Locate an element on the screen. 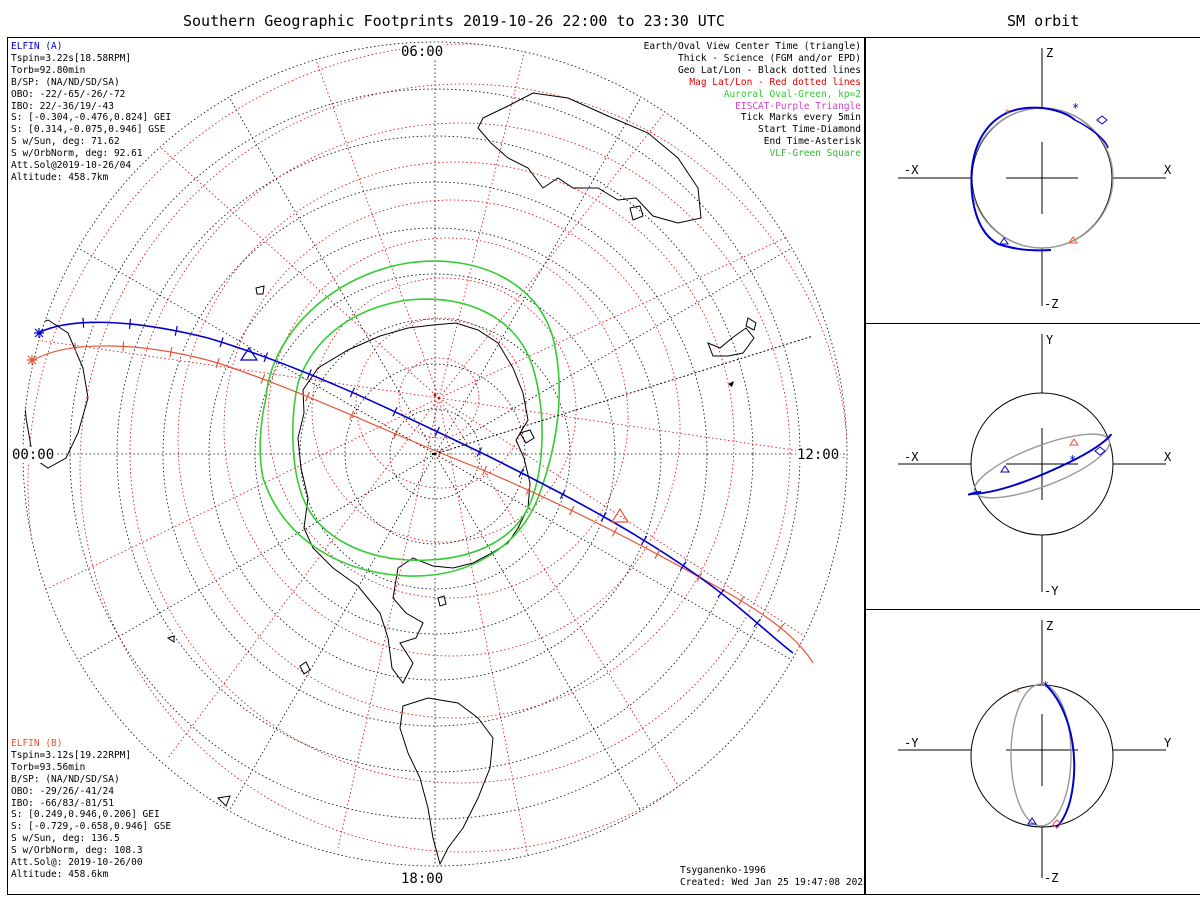 The image size is (1200, 900). axis-up-label: Y is located at coordinates (1050, 340).